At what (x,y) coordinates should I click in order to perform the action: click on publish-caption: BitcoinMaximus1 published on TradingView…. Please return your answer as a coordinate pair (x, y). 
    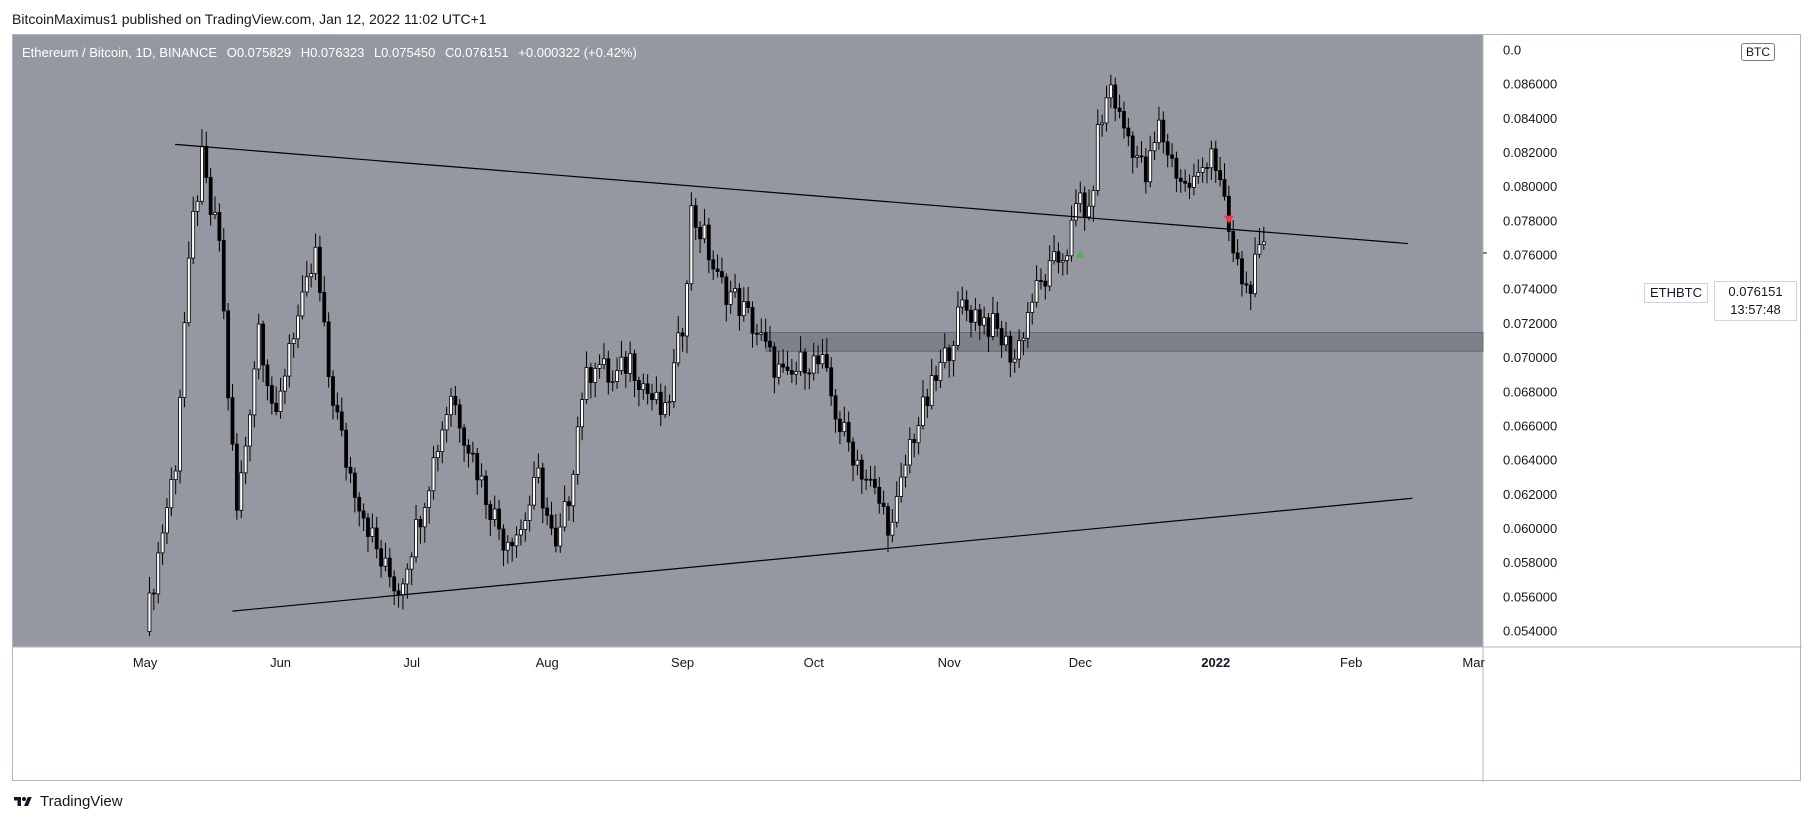
    Looking at the image, I should click on (249, 19).